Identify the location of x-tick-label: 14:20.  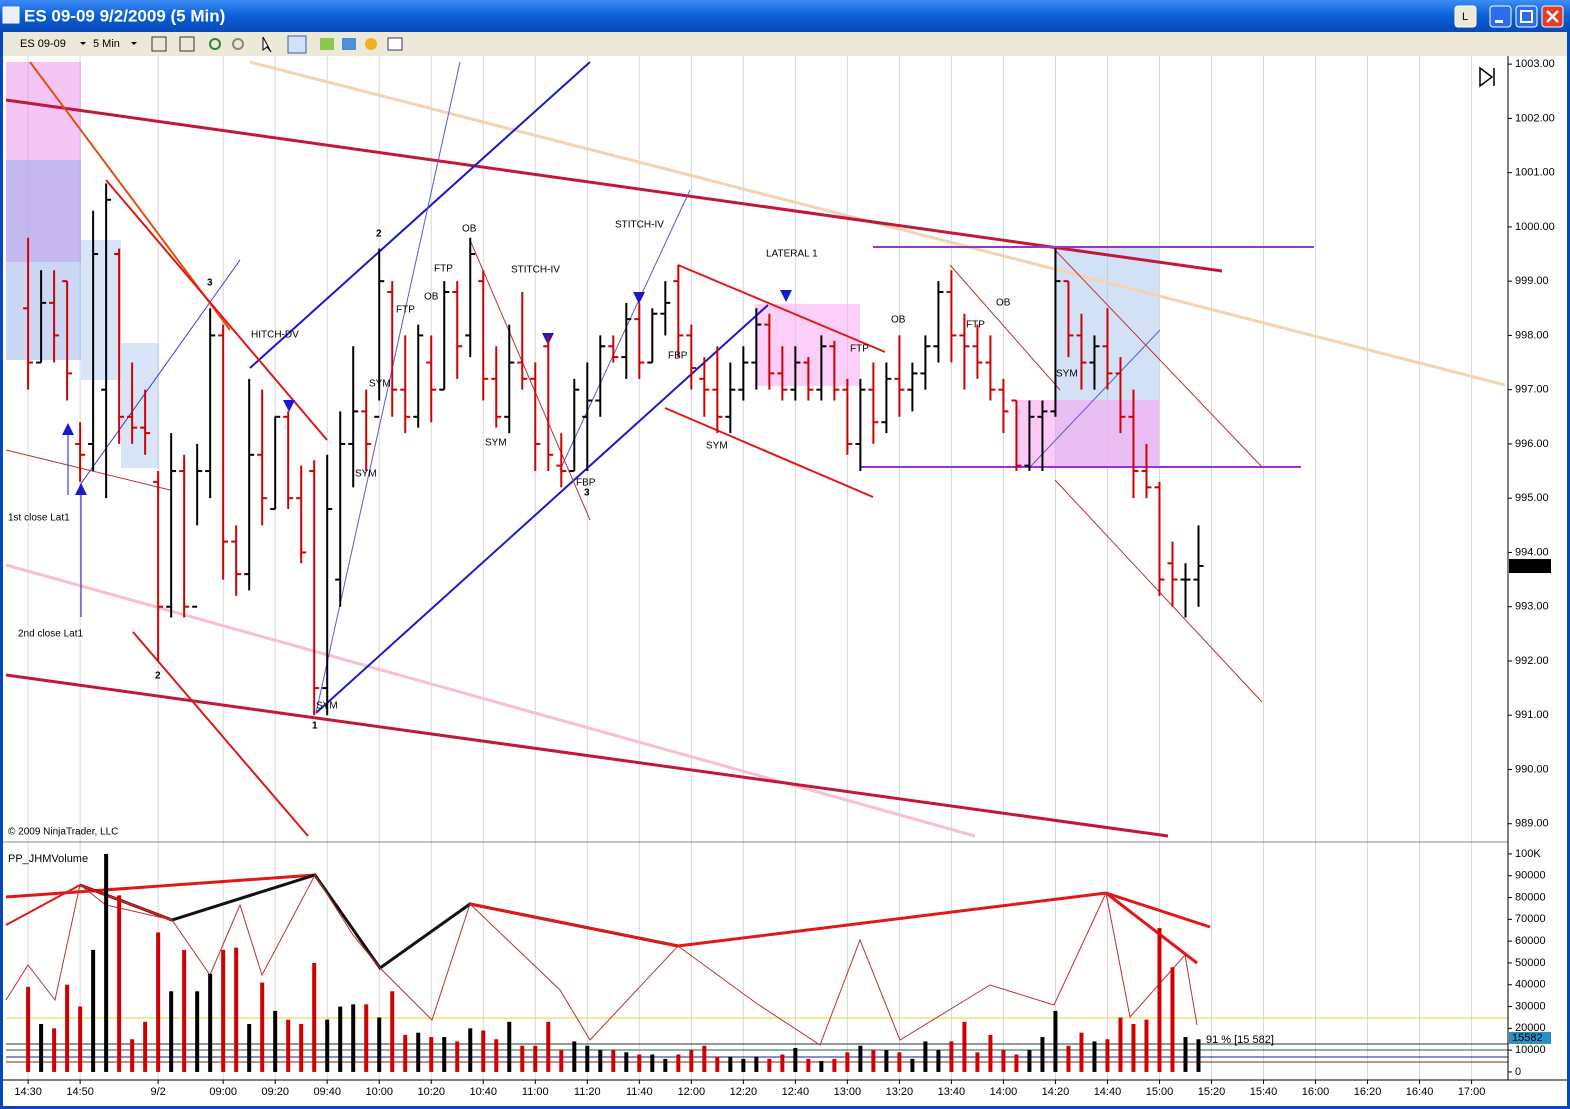
(1056, 1092).